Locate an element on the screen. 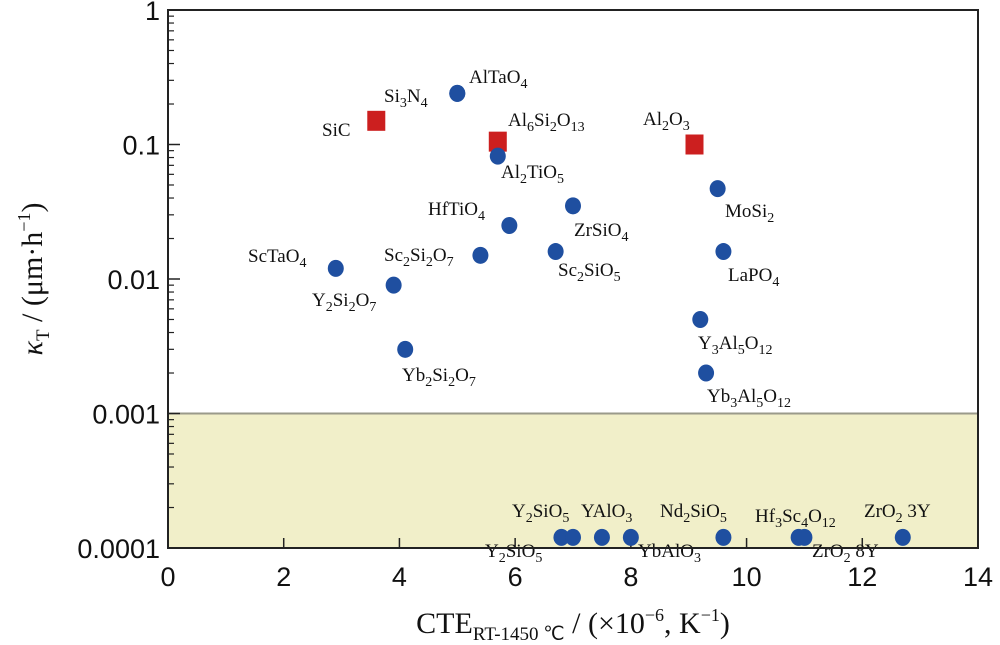 The image size is (1000, 645). y-tick-label: 0.01 is located at coordinates (133, 280).